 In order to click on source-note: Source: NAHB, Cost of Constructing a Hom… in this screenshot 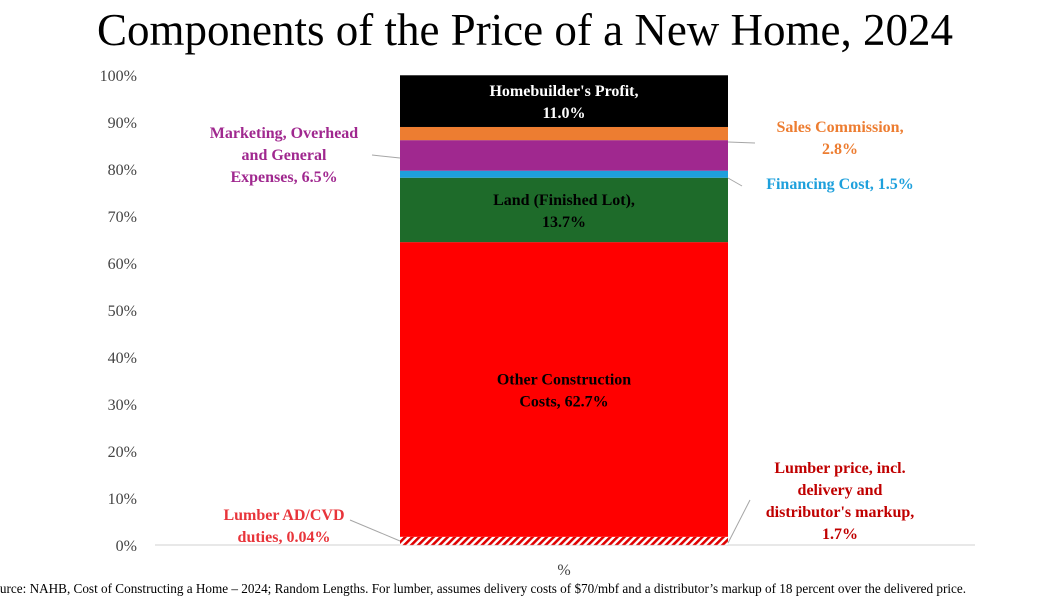, I will do `click(483, 588)`.